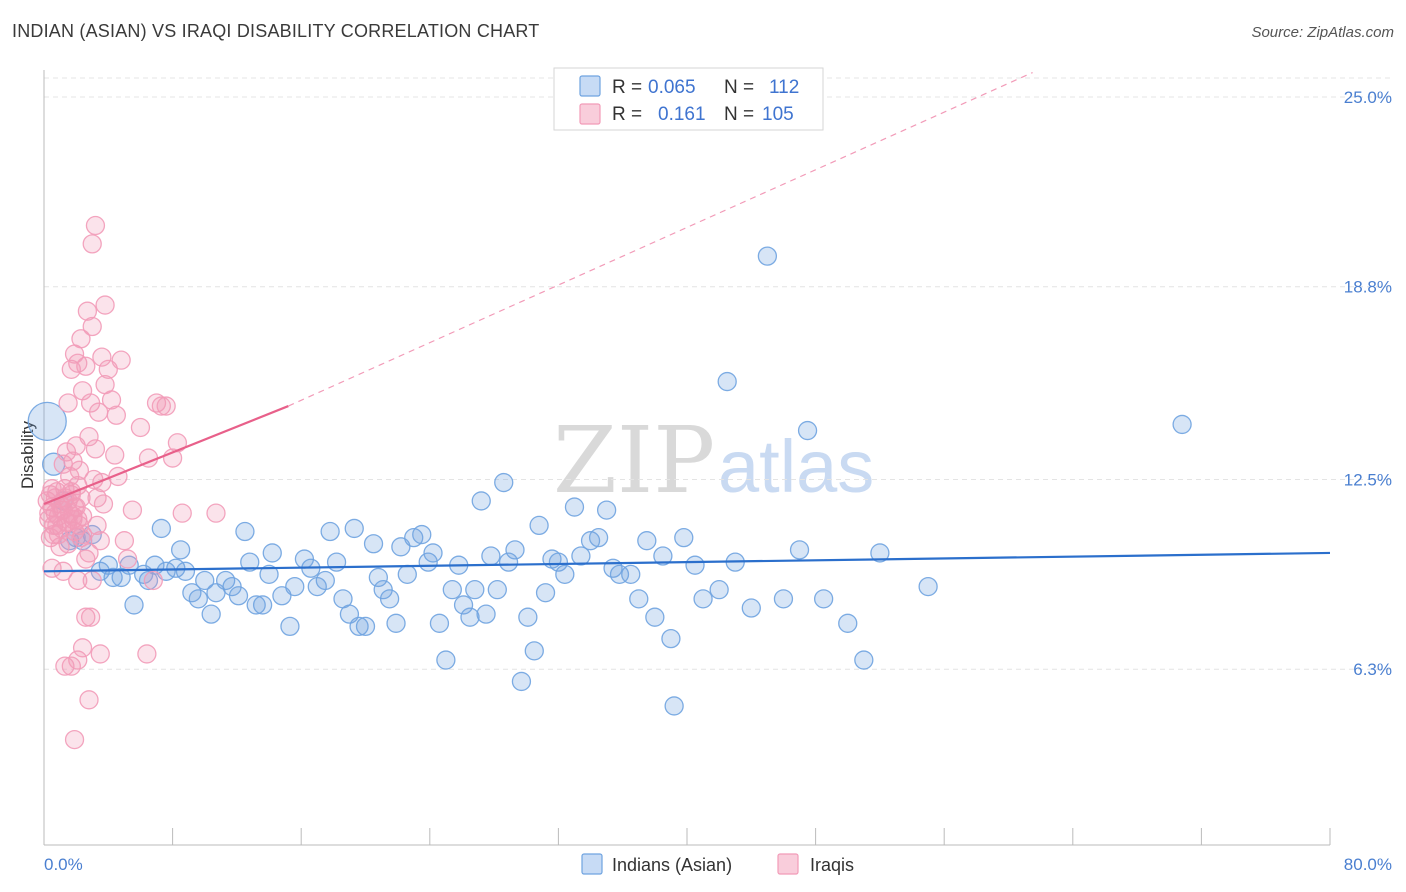 Image resolution: width=1406 pixels, height=892 pixels. What do you see at coordinates (751, 836) in the screenshot?
I see `x-ticks` at bounding box center [751, 836].